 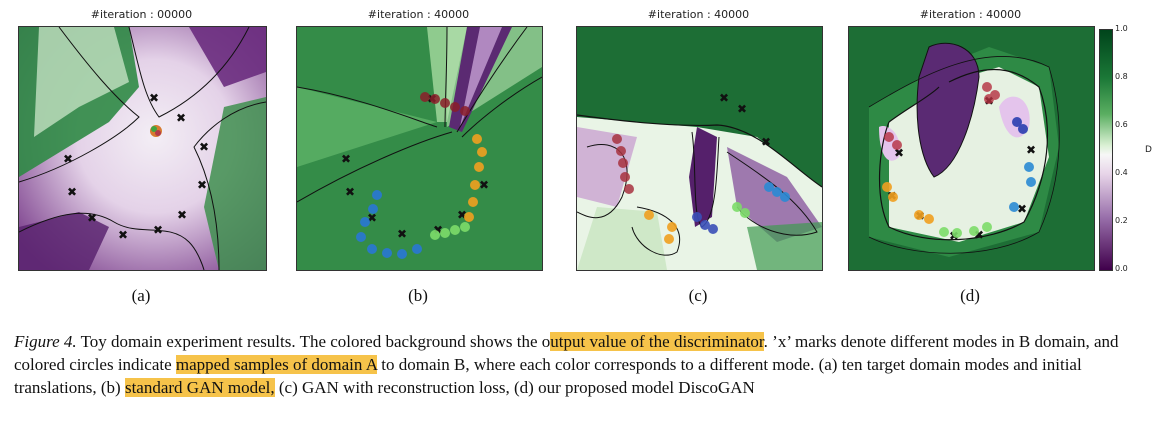 I want to click on panel-d-title: #iteration : 40000, so click(x=970, y=14).